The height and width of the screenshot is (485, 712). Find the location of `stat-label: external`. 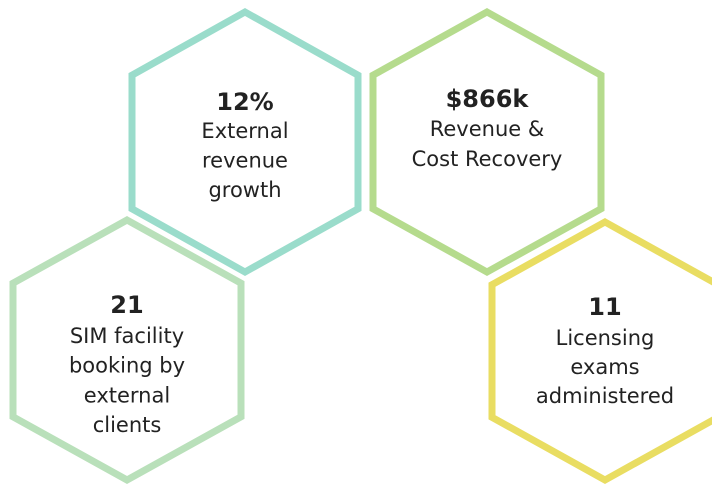

stat-label: external is located at coordinates (127, 395).